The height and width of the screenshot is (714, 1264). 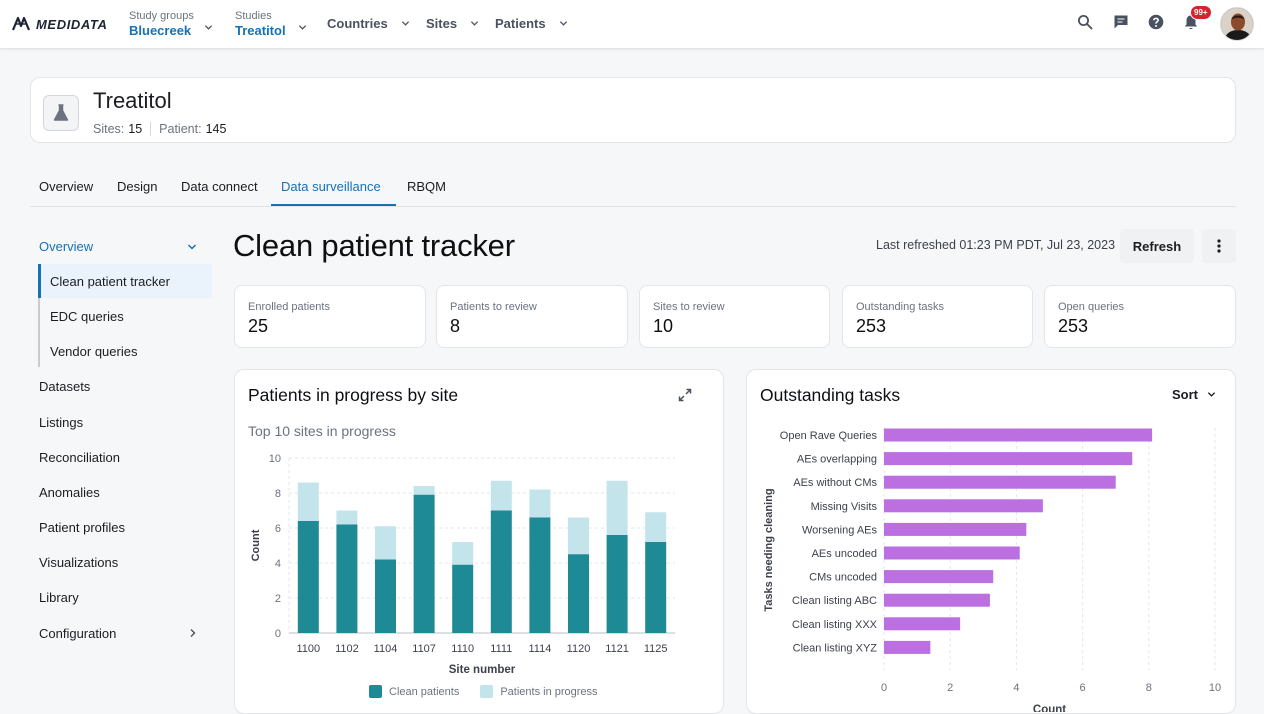 What do you see at coordinates (66, 186) in the screenshot?
I see `tab-overview: Overview` at bounding box center [66, 186].